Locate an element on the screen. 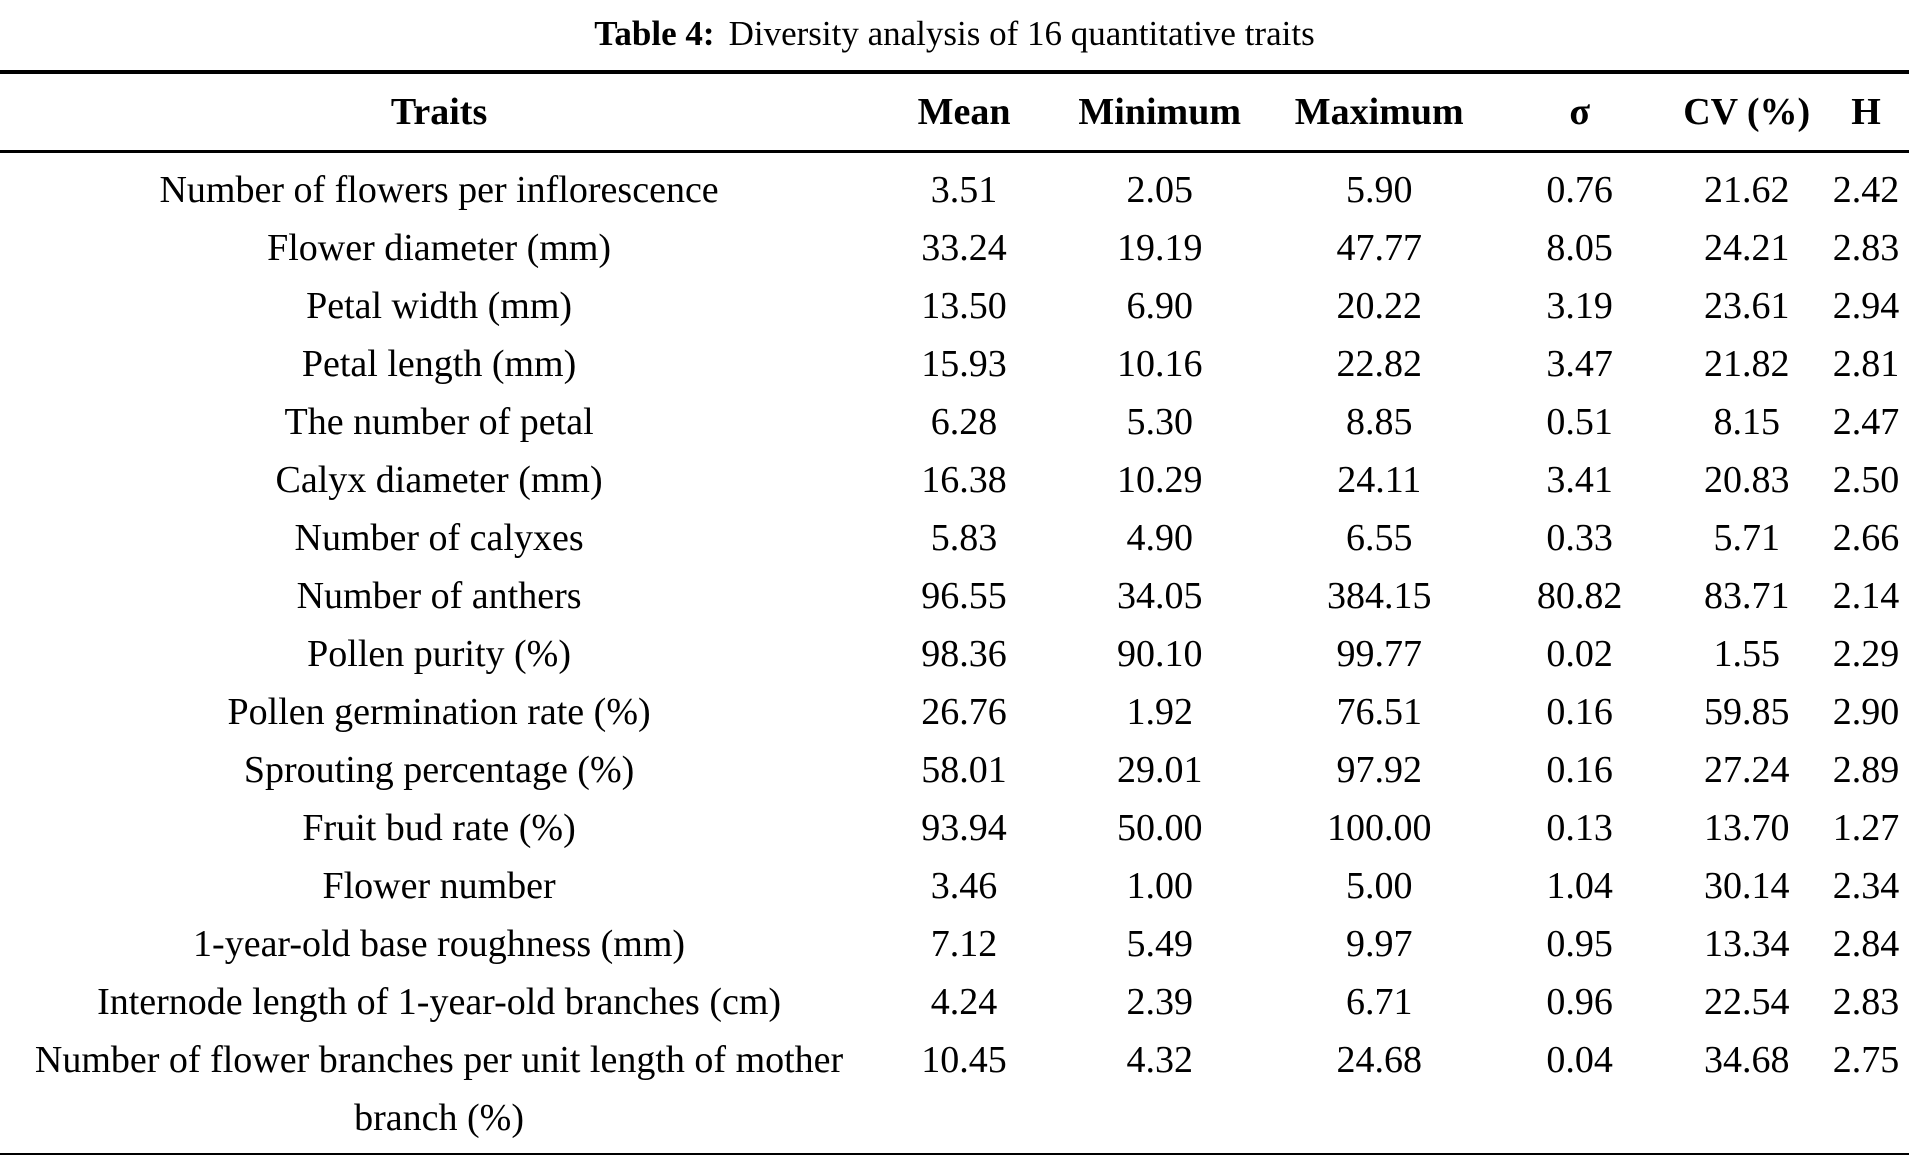 This screenshot has height=1155, width=1909. minimum-cell: 34.05 is located at coordinates (1159, 596).